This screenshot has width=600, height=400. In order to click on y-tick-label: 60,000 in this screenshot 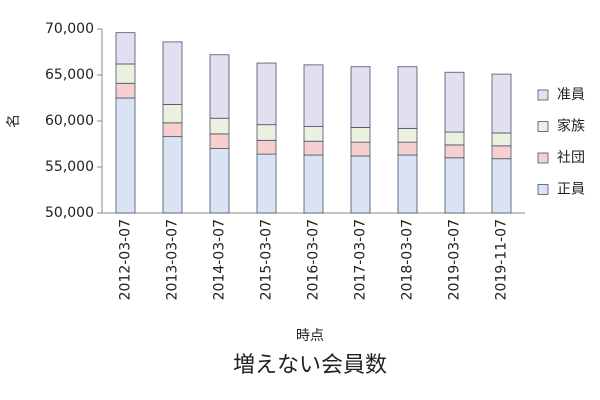, I will do `click(69, 121)`.